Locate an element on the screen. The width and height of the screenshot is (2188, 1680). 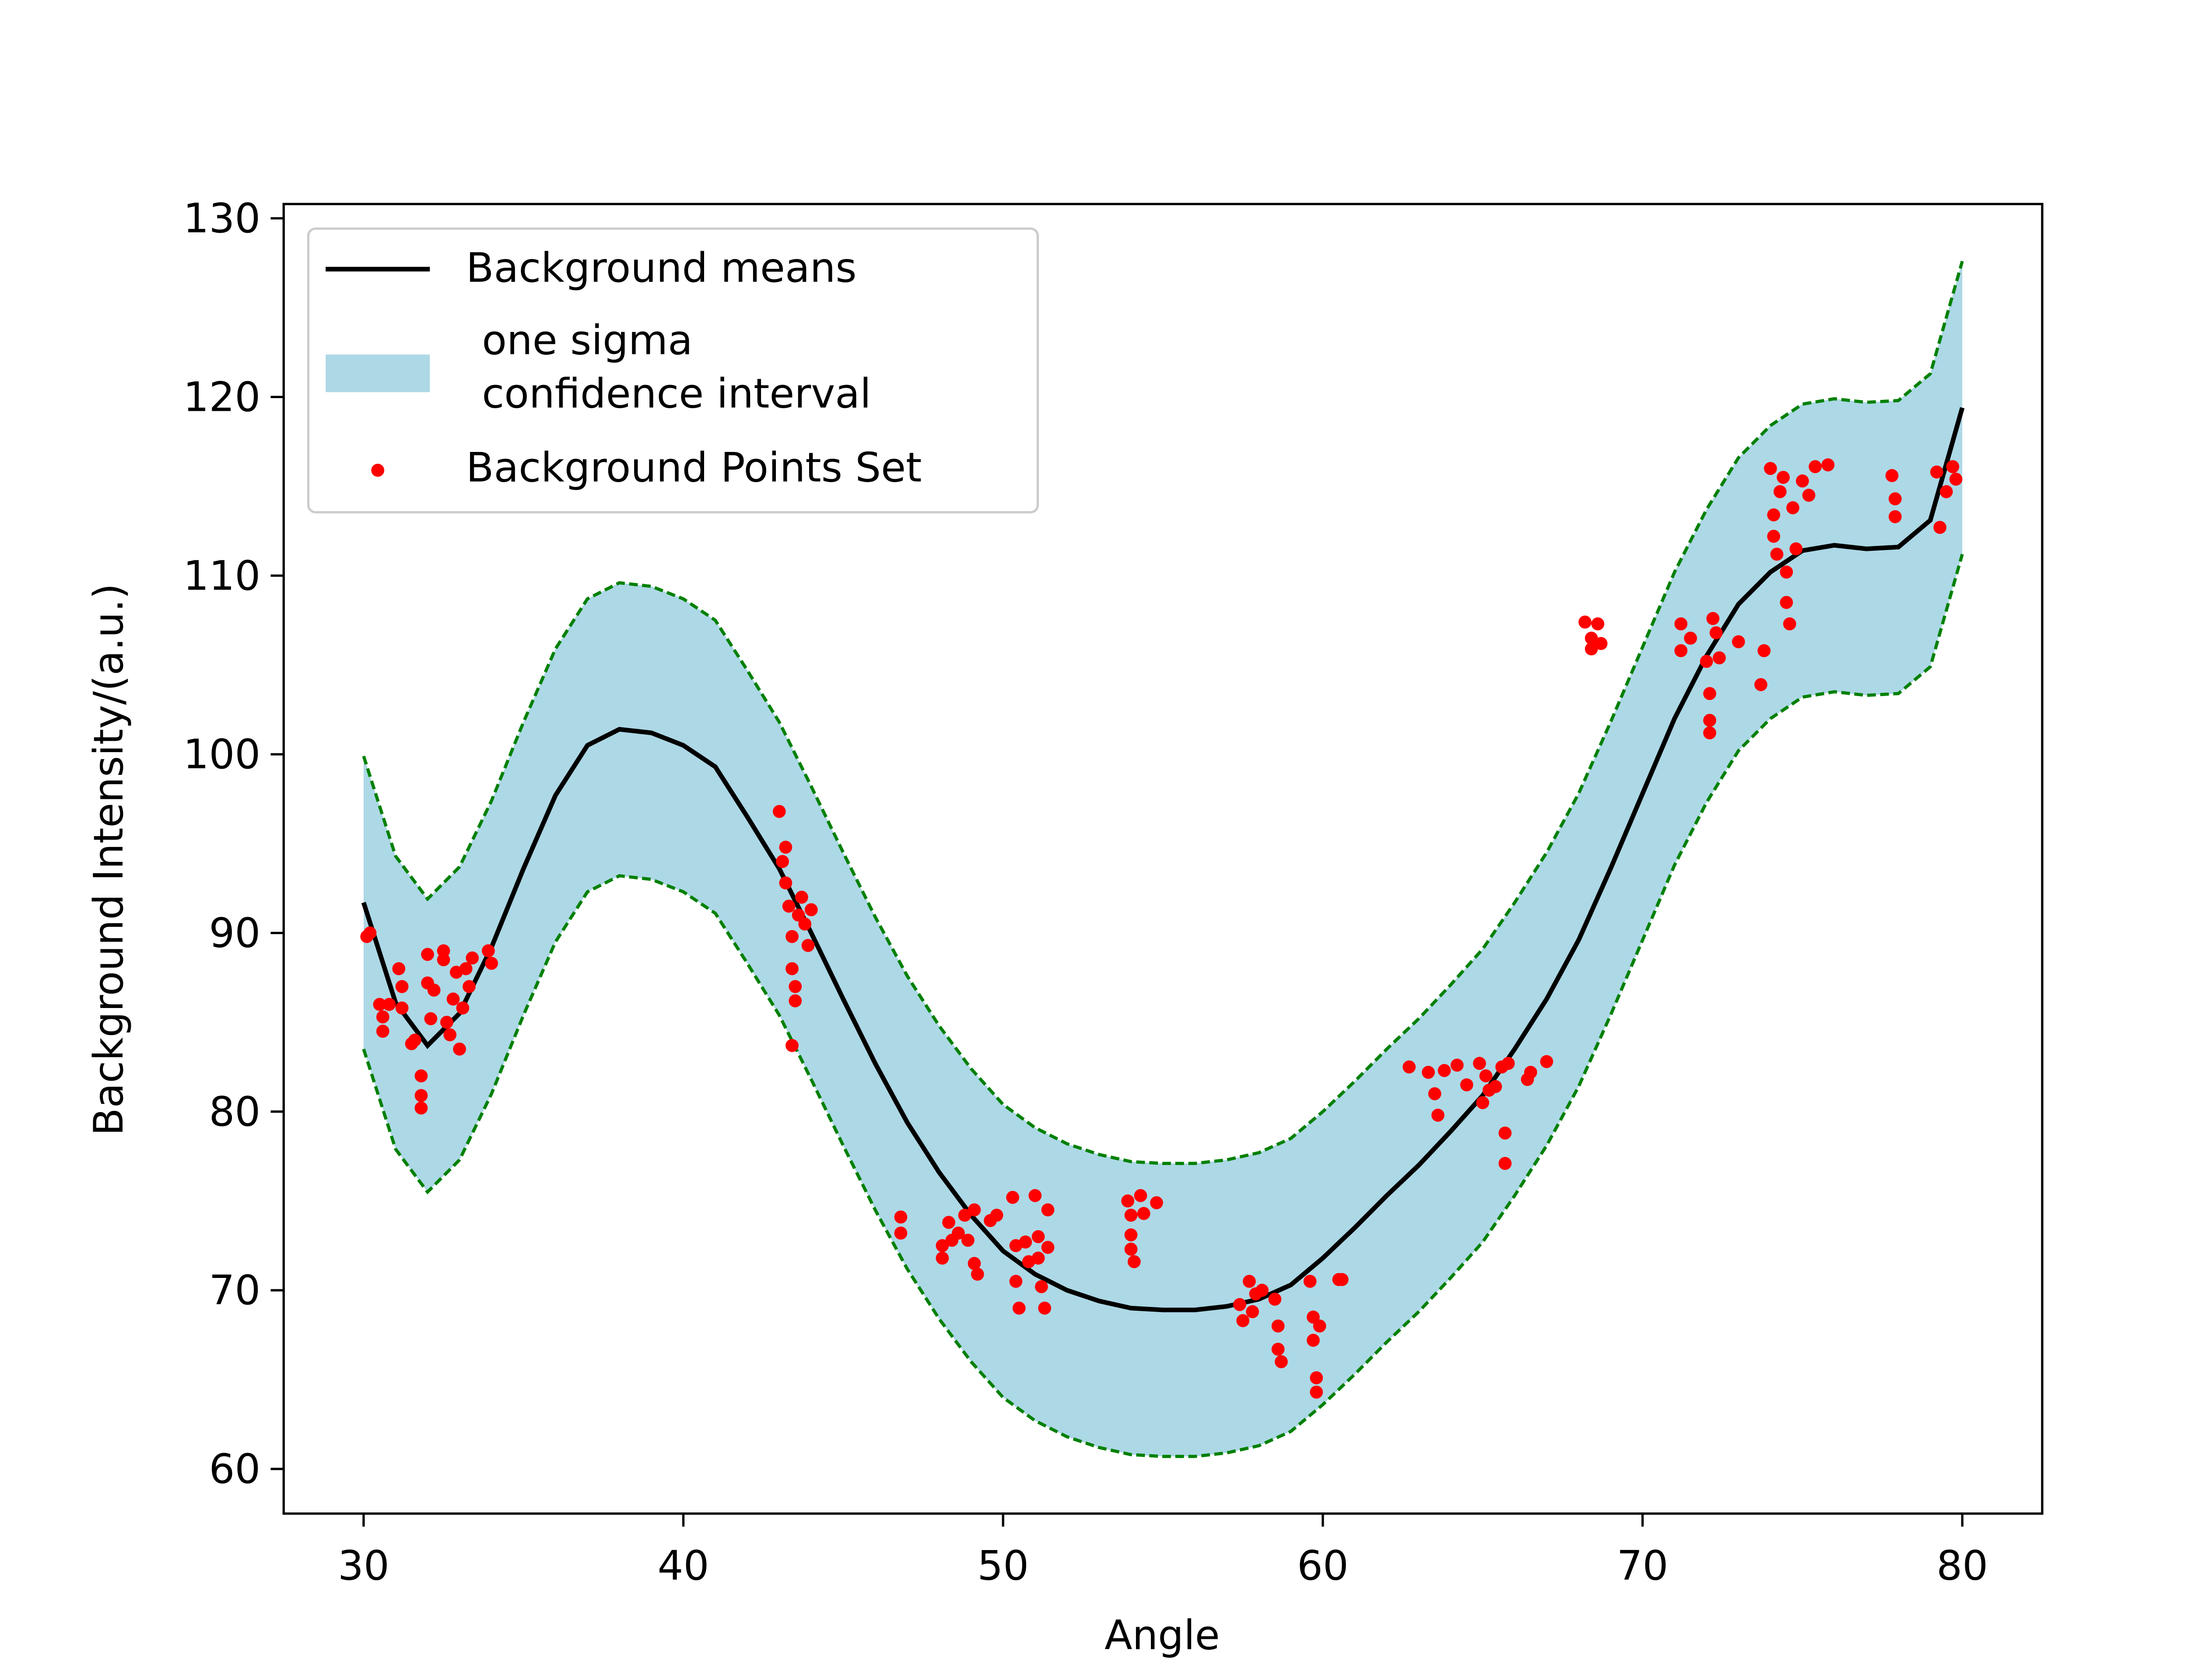
x-axis-label: Angle is located at coordinates (1162, 1635).